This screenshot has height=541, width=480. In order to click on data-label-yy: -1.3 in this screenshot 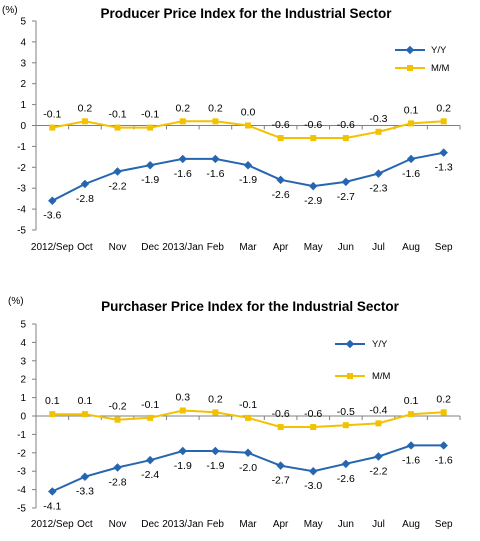, I will do `click(444, 168)`.